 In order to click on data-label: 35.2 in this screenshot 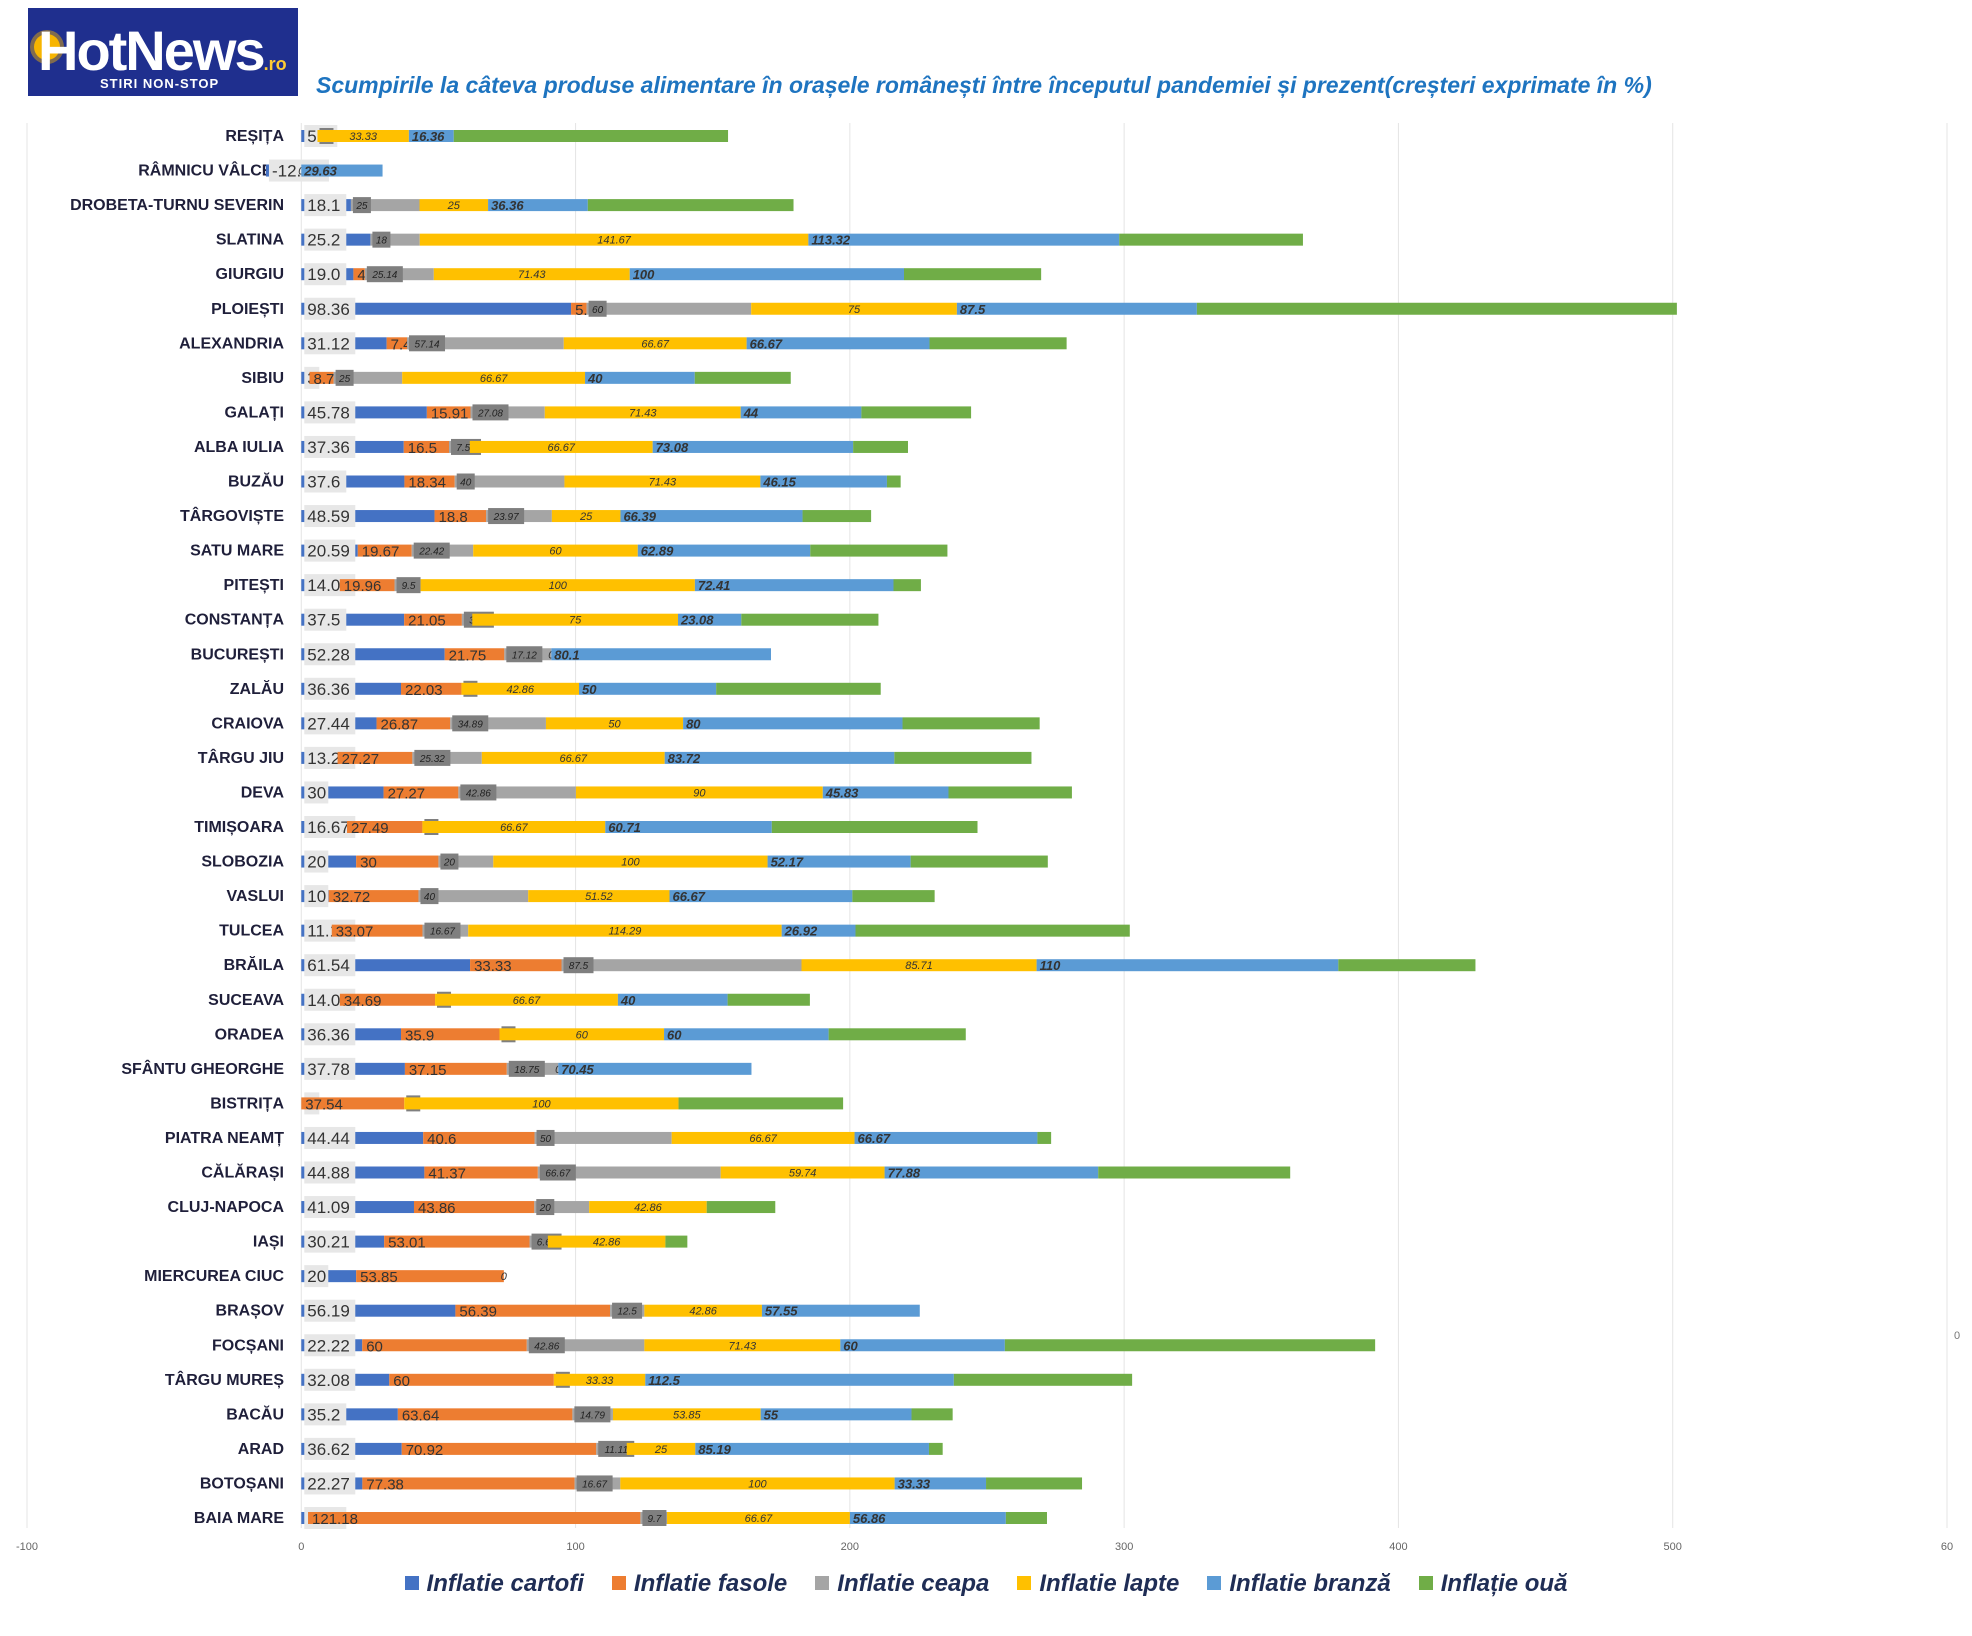, I will do `click(323, 1414)`.